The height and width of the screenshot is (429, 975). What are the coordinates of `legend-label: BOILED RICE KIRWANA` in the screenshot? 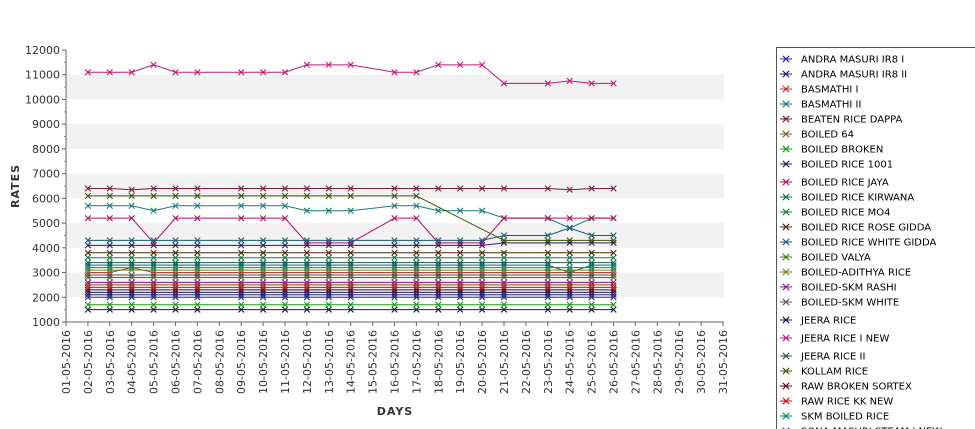 It's located at (857, 198).